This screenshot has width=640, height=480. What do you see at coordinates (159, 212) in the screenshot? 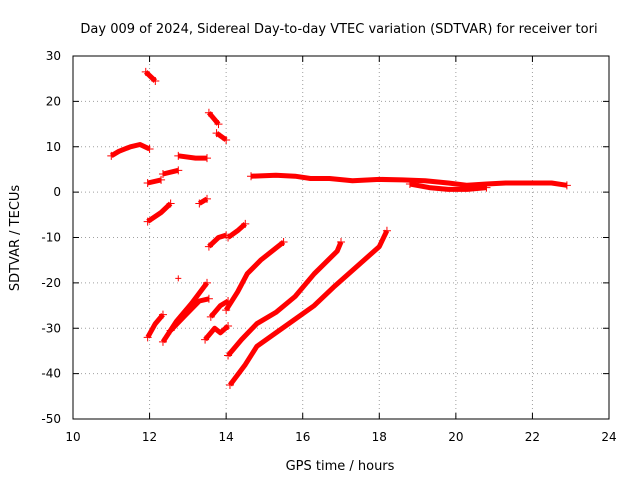
I see `series-arc-e` at bounding box center [159, 212].